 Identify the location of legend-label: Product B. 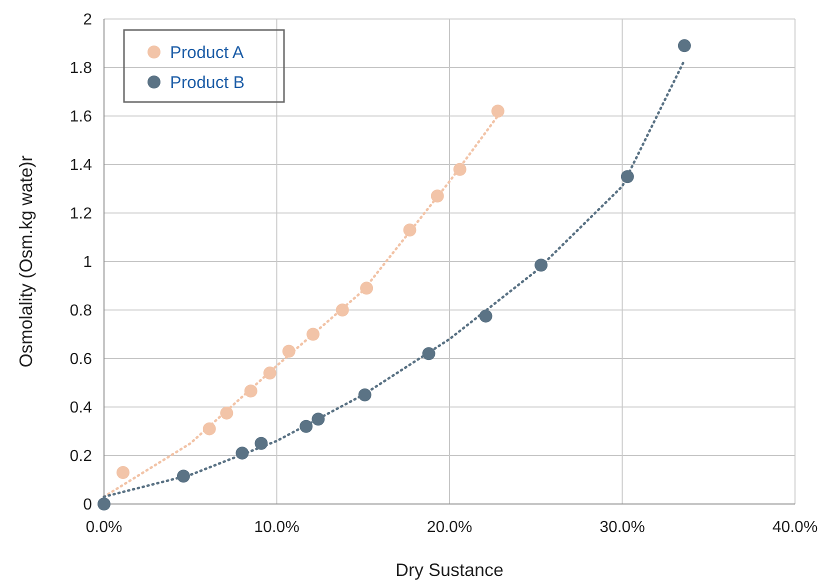
(207, 82).